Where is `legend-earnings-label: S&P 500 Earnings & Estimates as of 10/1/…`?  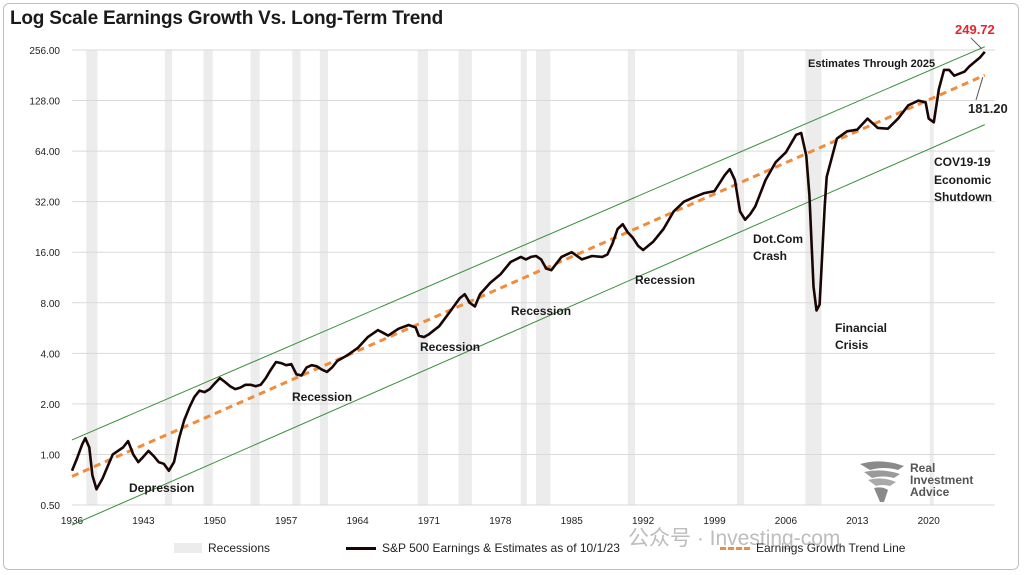
legend-earnings-label: S&P 500 Earnings & Estimates as of 10/1/… is located at coordinates (501, 548).